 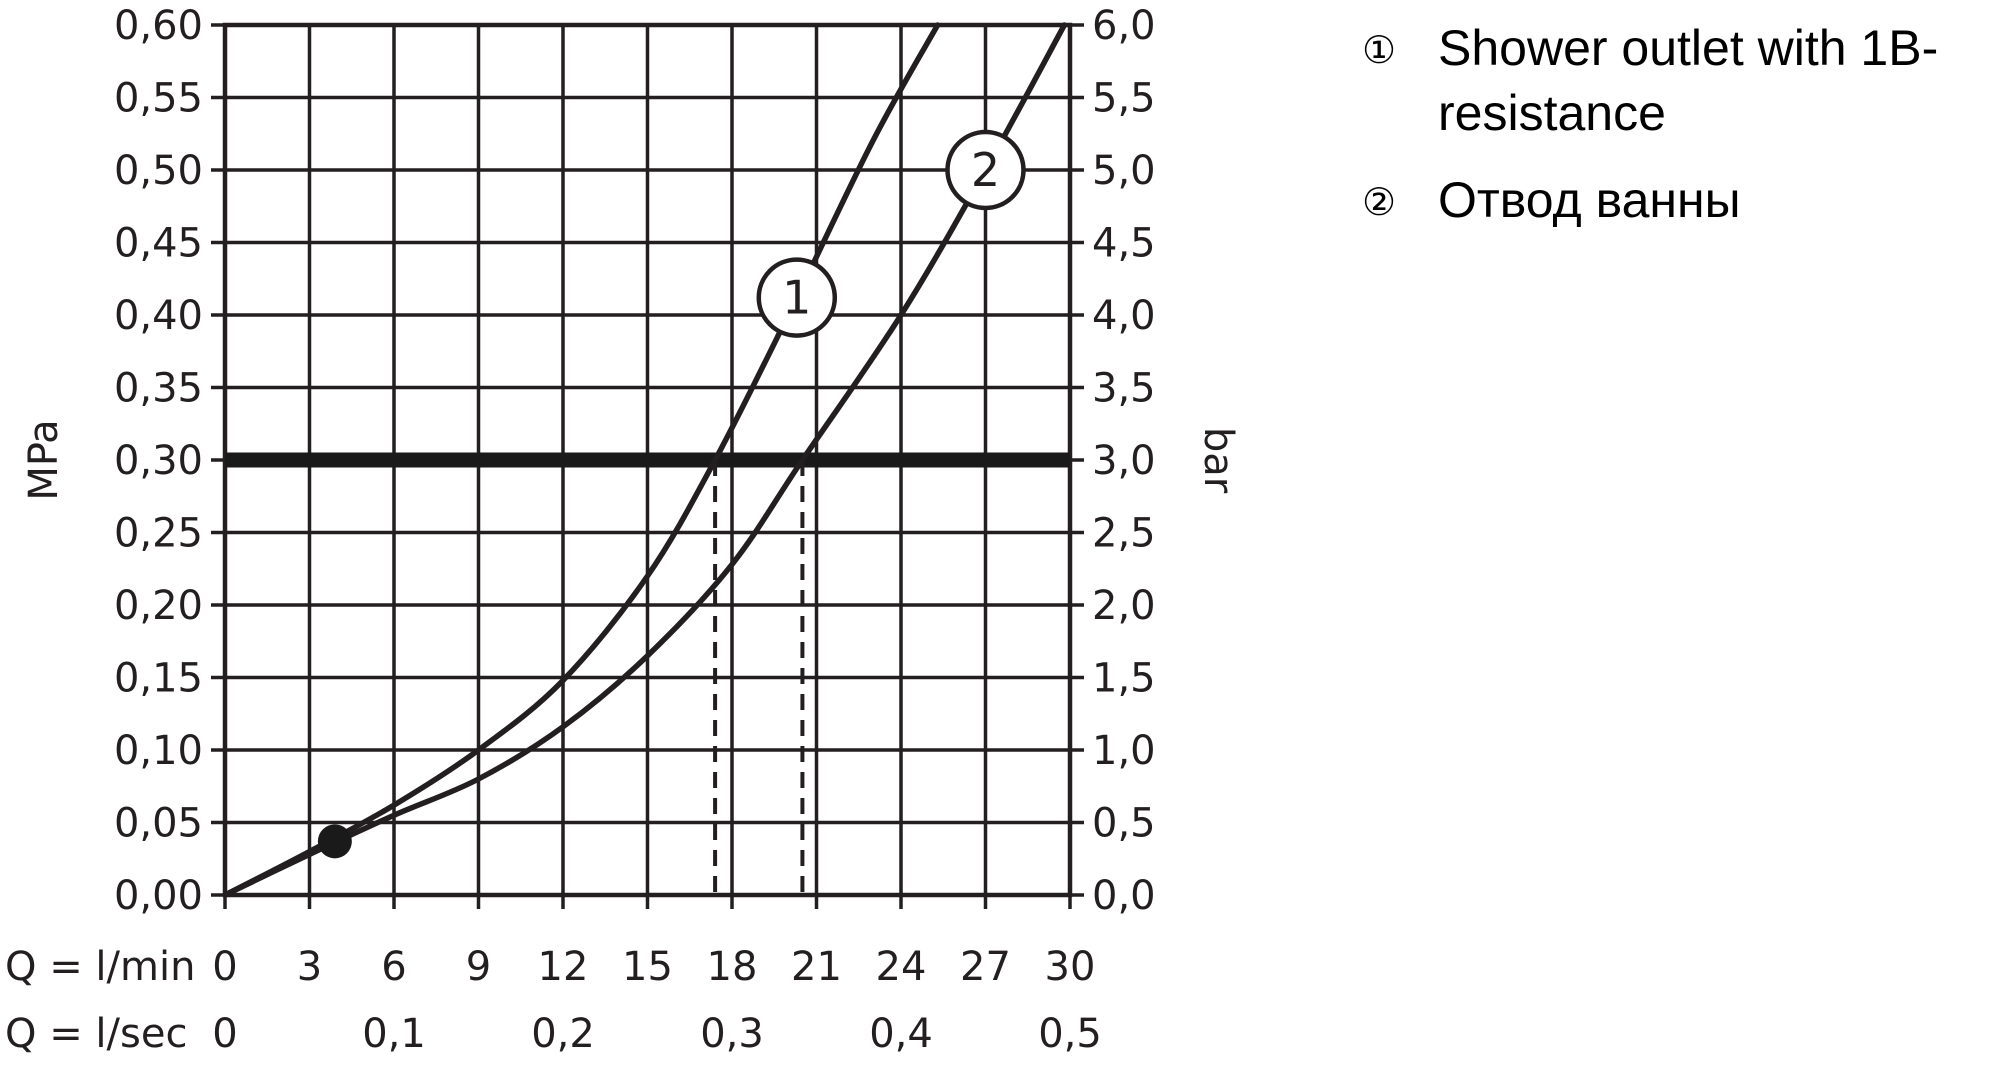 I want to click on y-tick-label-mpa: 0,45, so click(x=158, y=244).